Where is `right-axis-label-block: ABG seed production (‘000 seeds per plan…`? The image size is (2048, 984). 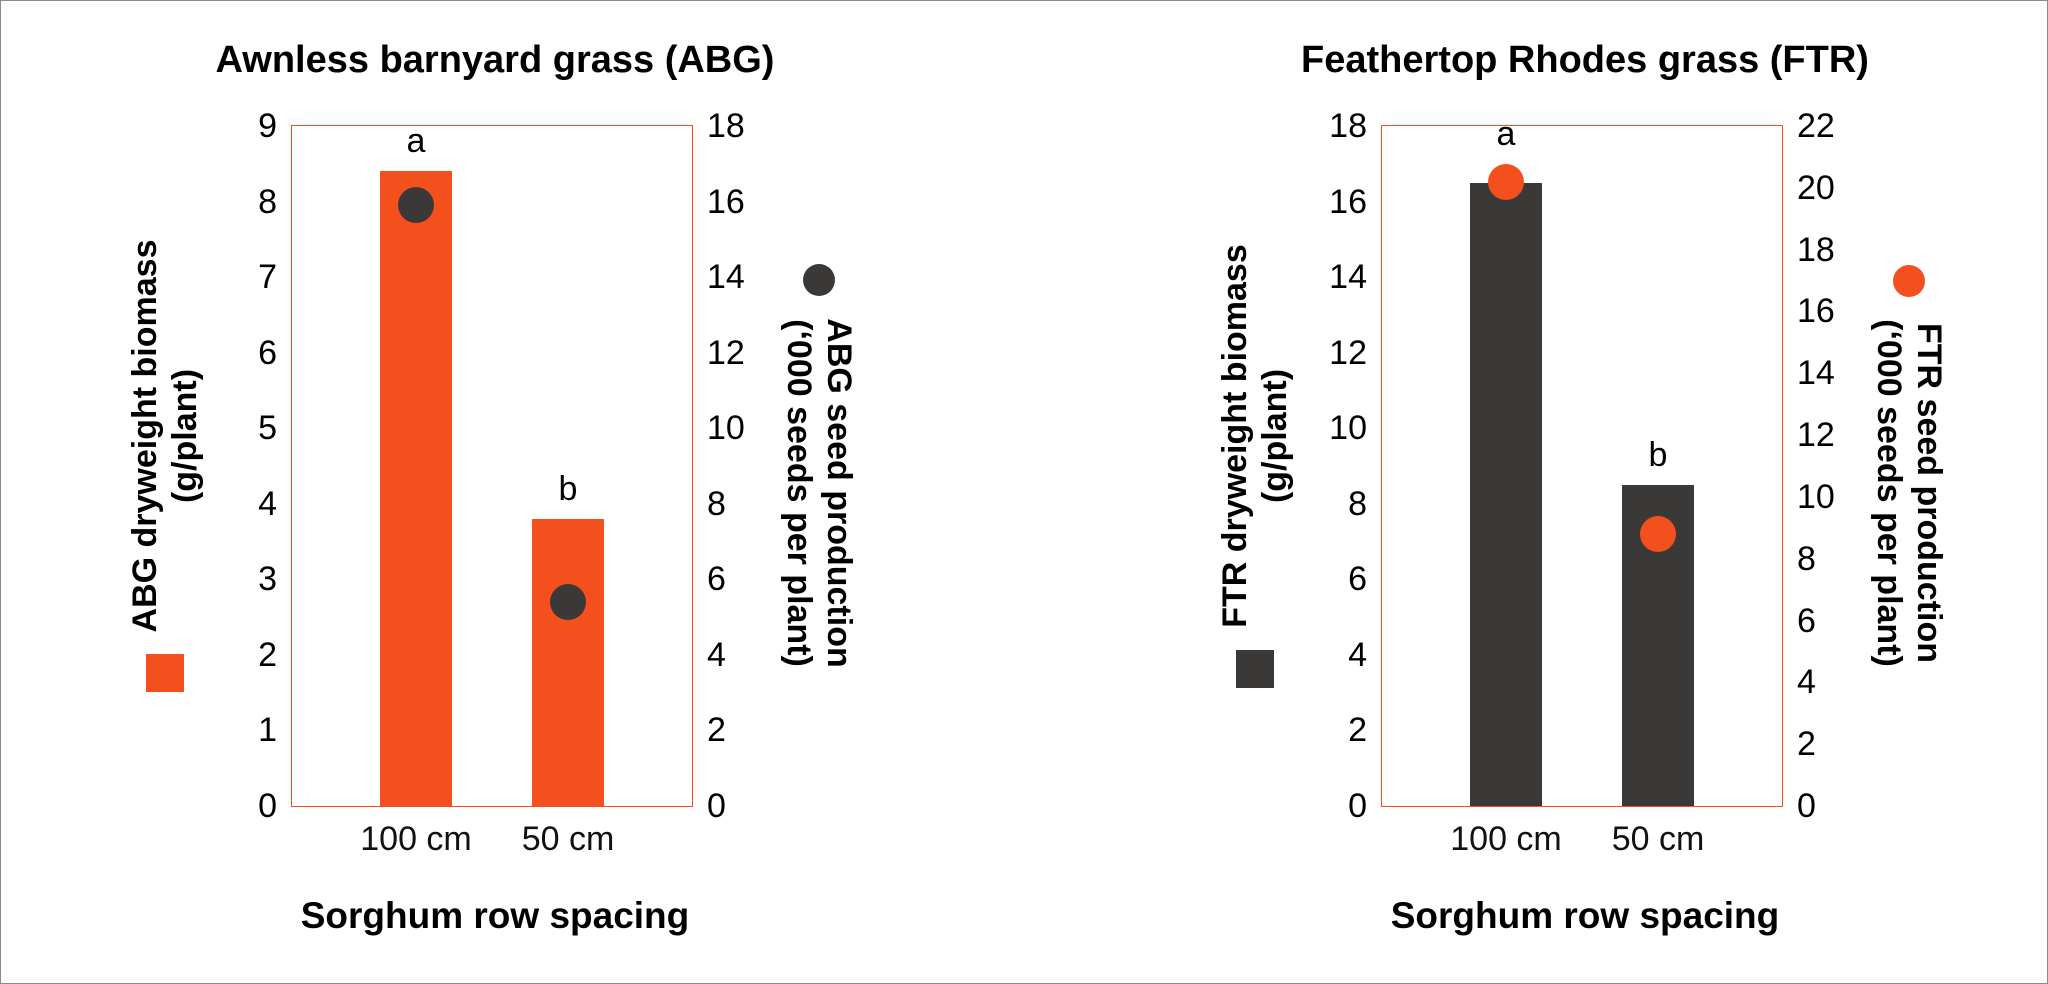
right-axis-label-block: ABG seed production (‘000 seeds per plan… is located at coordinates (819, 466).